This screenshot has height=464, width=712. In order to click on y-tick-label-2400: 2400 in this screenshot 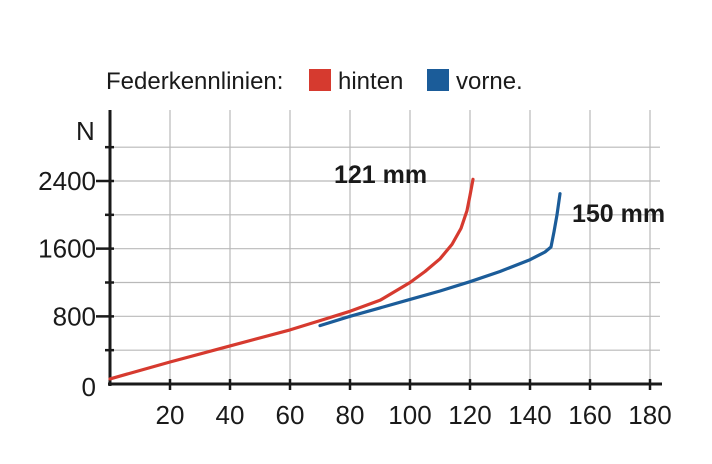, I will do `click(67, 181)`.